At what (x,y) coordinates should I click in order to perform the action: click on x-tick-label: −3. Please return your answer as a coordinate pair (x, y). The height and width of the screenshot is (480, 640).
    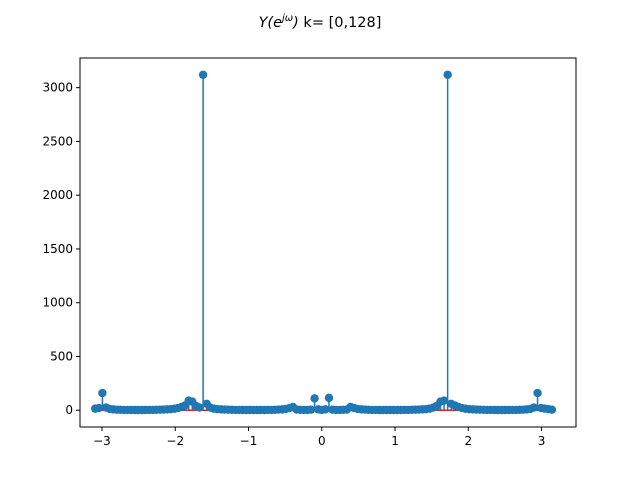
    Looking at the image, I should click on (102, 441).